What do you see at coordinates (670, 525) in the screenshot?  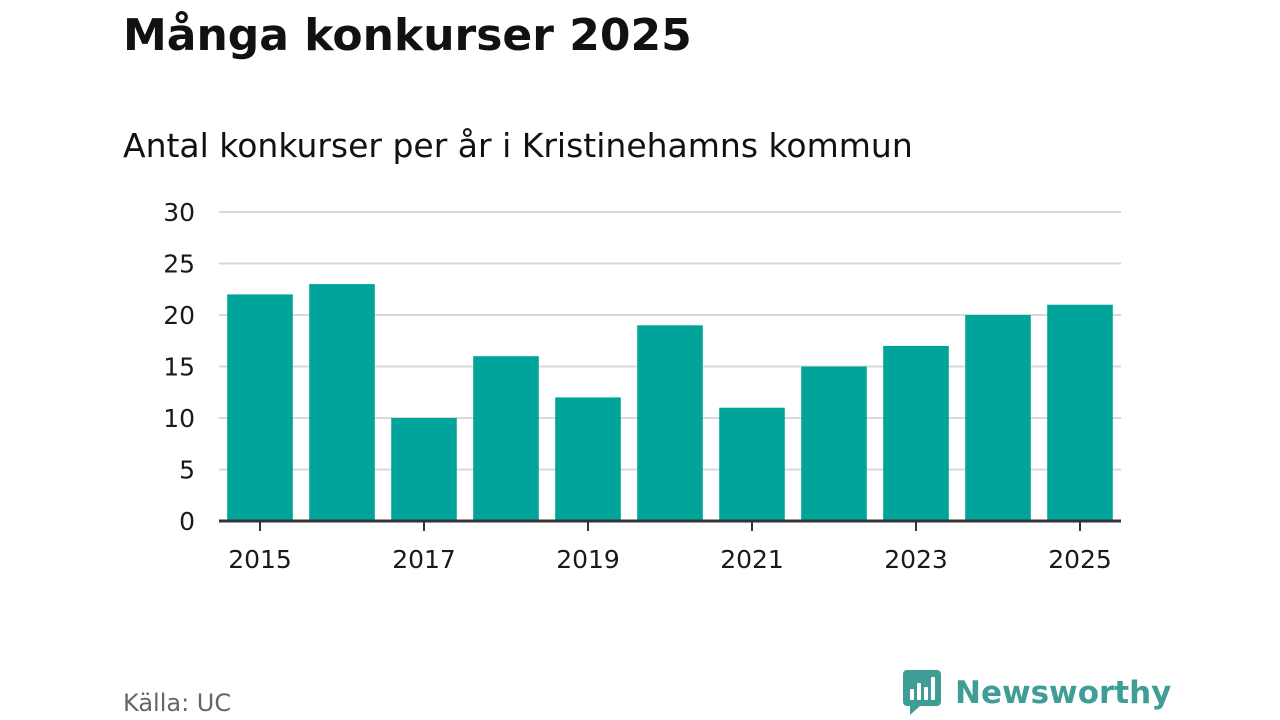 I see `x-axis` at bounding box center [670, 525].